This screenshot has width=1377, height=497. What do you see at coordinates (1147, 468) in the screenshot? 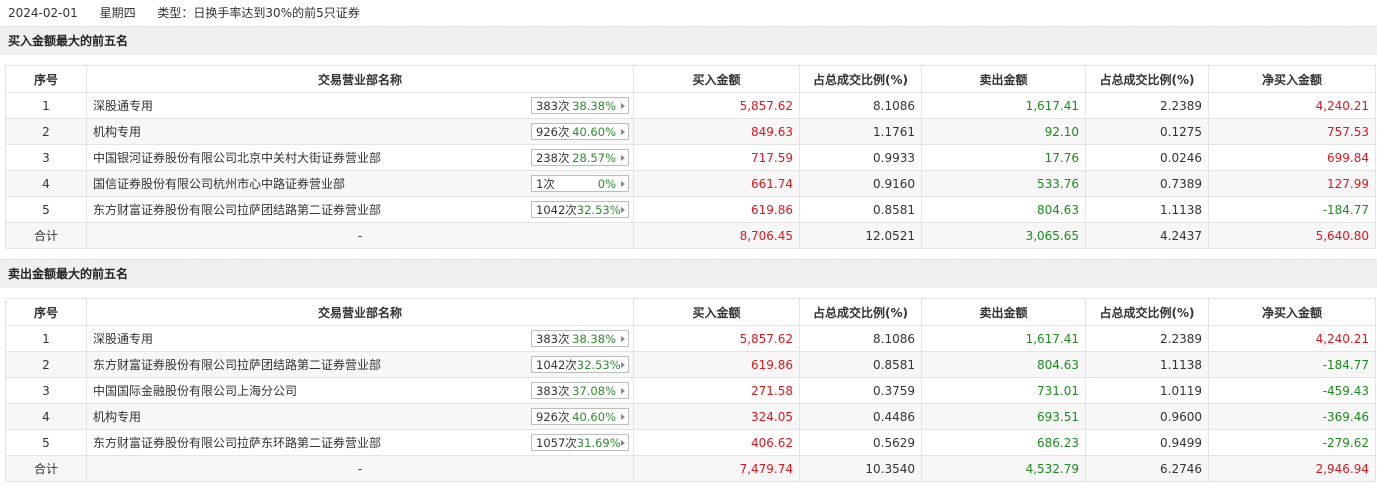
I see `total-sell-ratio: 6.2746` at bounding box center [1147, 468].